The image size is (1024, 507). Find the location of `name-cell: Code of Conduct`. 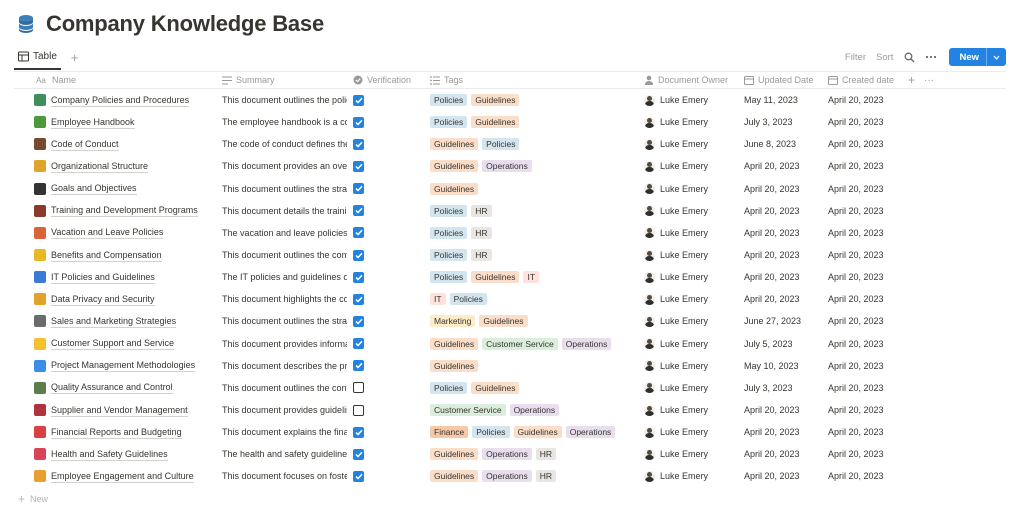

name-cell: Code of Conduct is located at coordinates (115, 144).